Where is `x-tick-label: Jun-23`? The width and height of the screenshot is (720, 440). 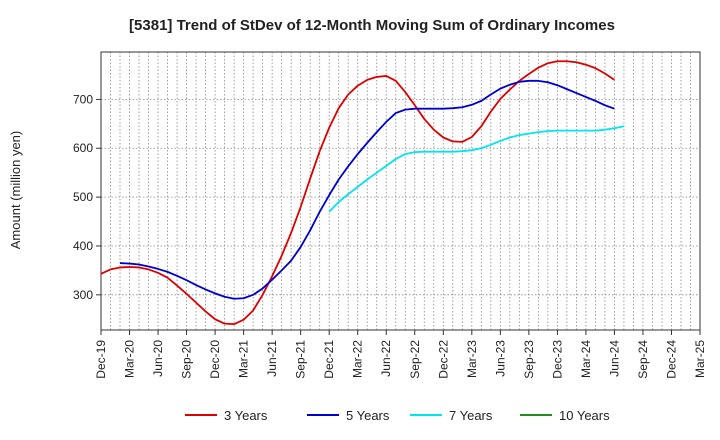 x-tick-label: Jun-23 is located at coordinates (500, 358).